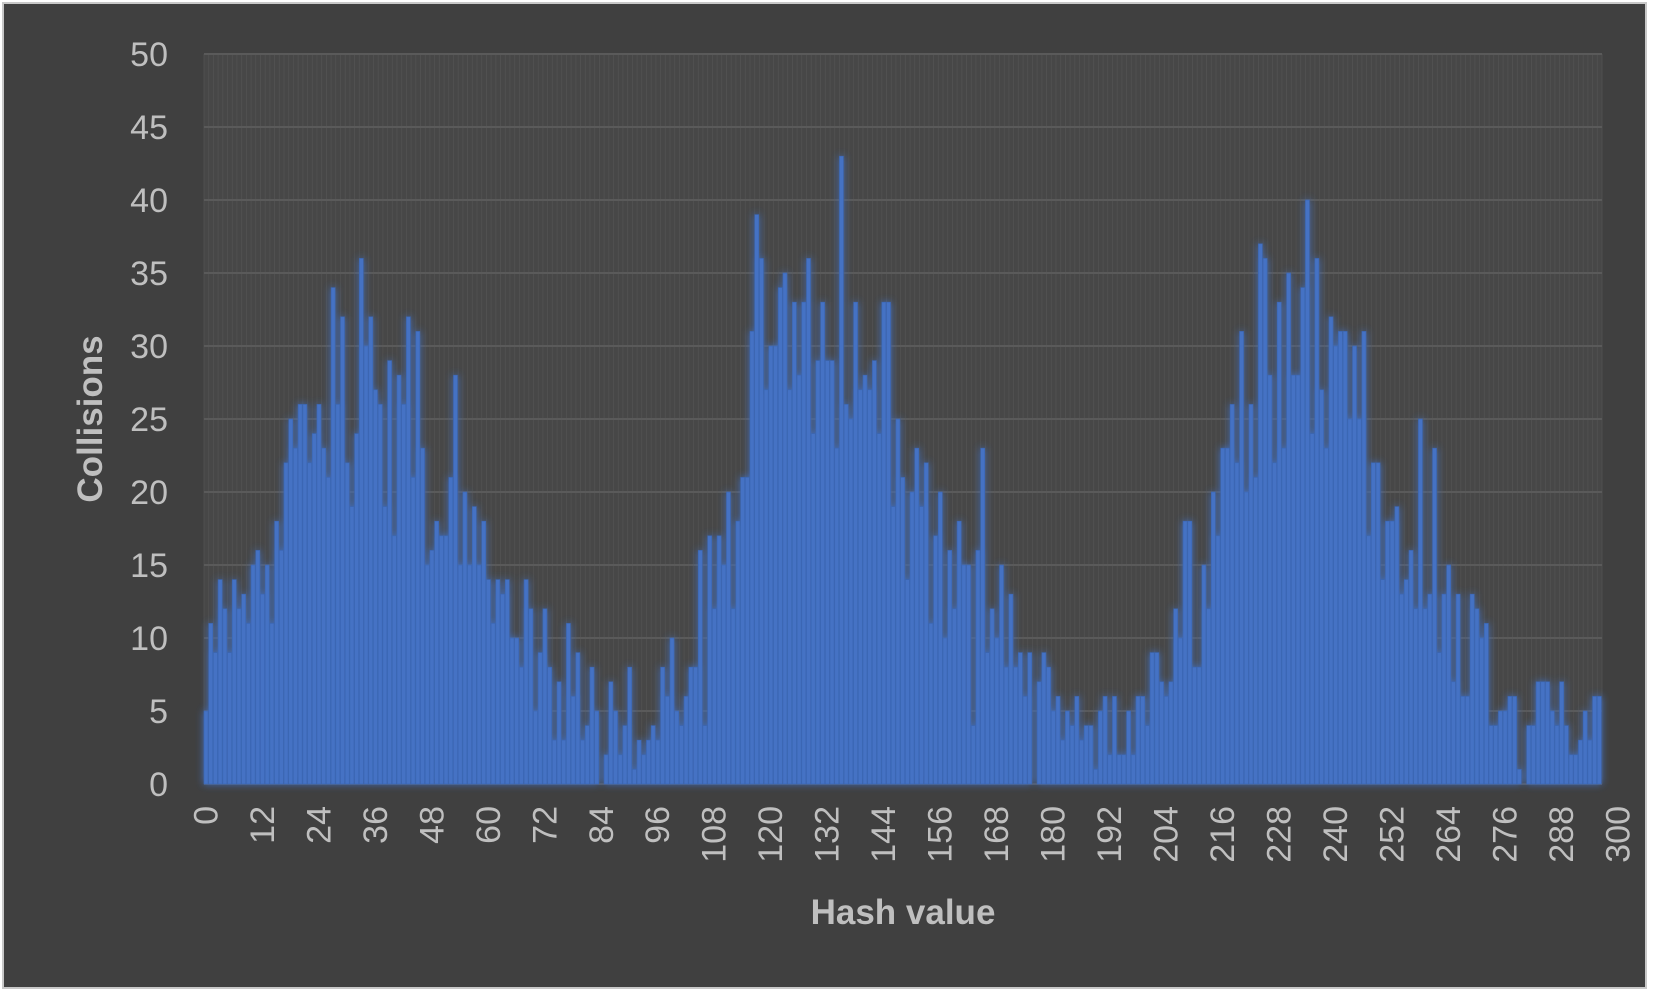 Image resolution: width=1653 pixels, height=993 pixels. Describe the element at coordinates (90, 418) in the screenshot. I see `y-axis-title: Collisions` at that location.